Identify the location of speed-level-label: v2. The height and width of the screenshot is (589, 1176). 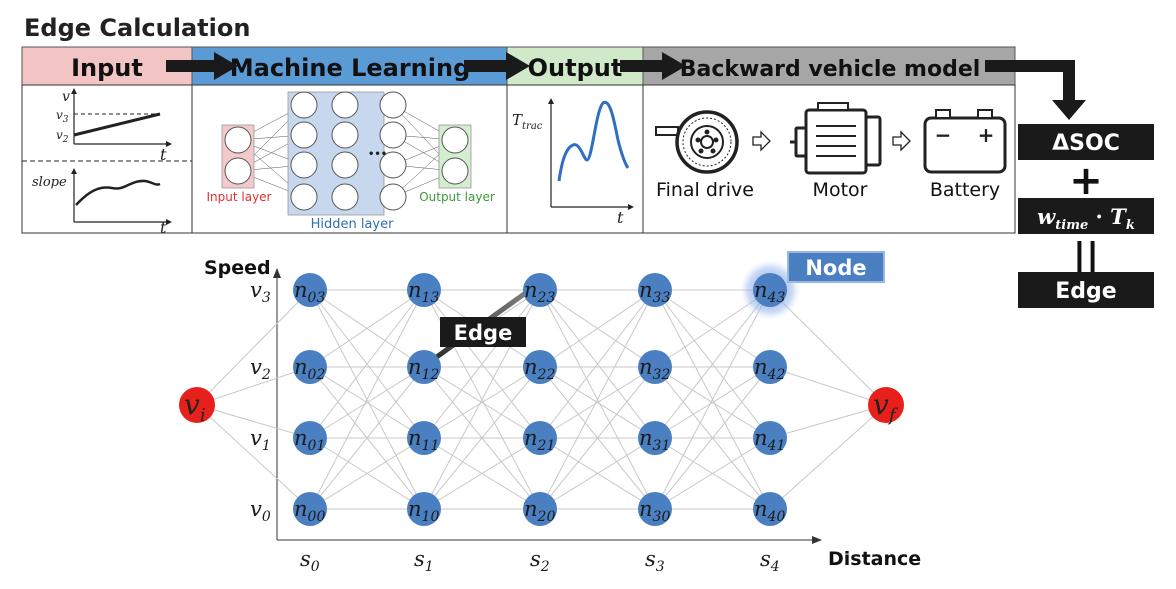
(260, 369).